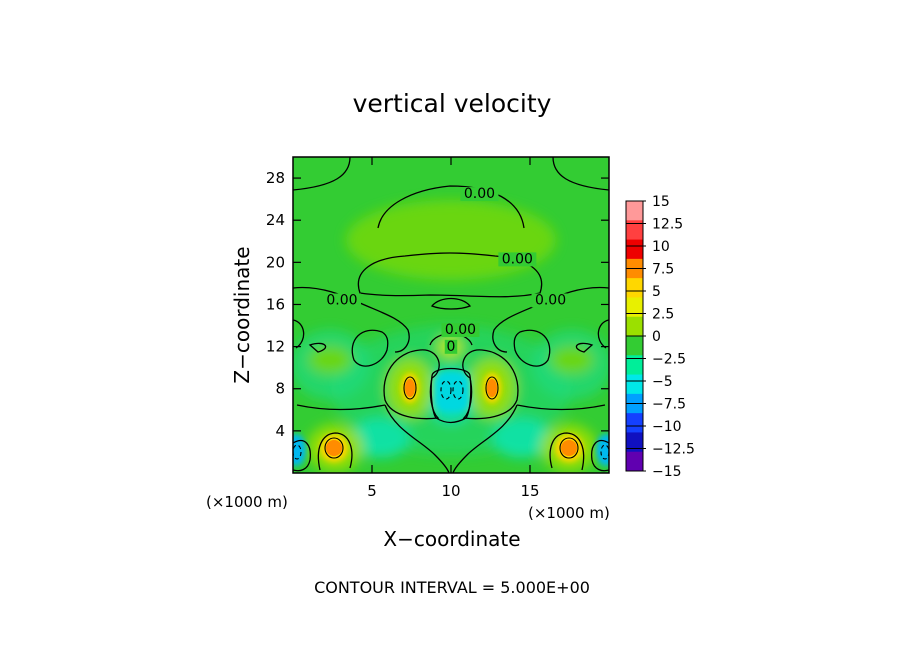 The height and width of the screenshot is (654, 904). Describe the element at coordinates (451, 539) in the screenshot. I see `x-axis-label: X−coordinate` at that location.